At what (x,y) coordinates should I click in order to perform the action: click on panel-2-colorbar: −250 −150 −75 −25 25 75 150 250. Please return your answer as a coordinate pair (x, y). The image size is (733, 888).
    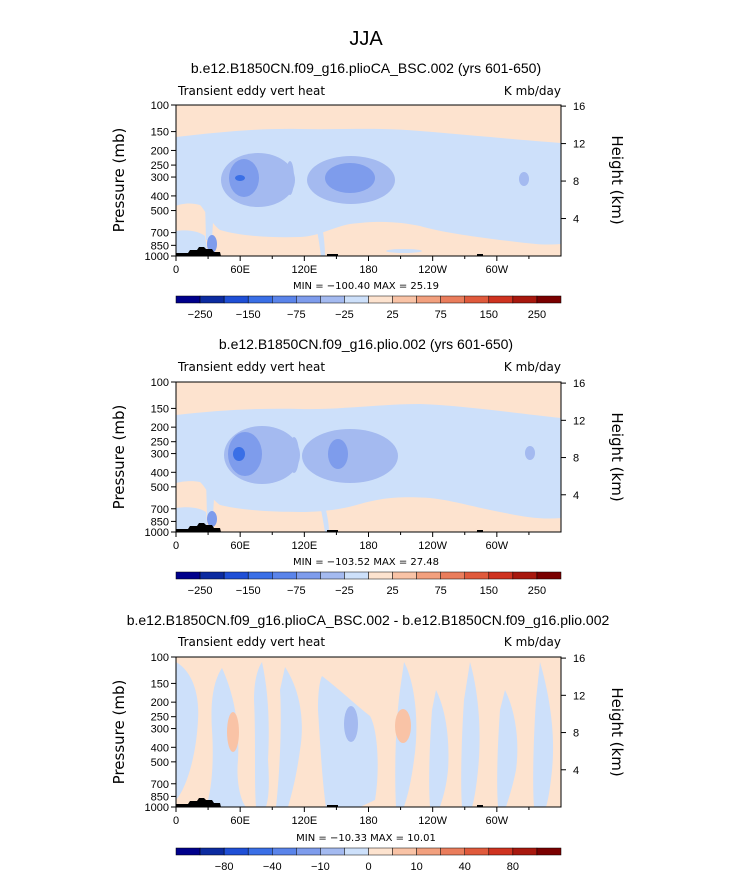
    Looking at the image, I should click on (368, 584).